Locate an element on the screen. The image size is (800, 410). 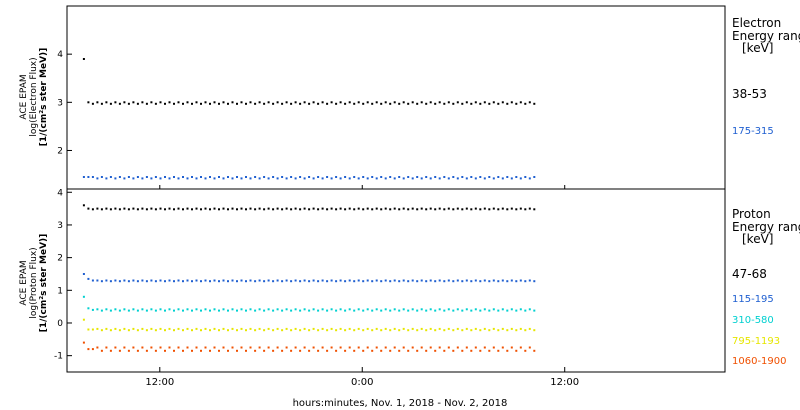
proton-ylabel-line2: log(Proton Flux) is located at coordinates (34, 282).